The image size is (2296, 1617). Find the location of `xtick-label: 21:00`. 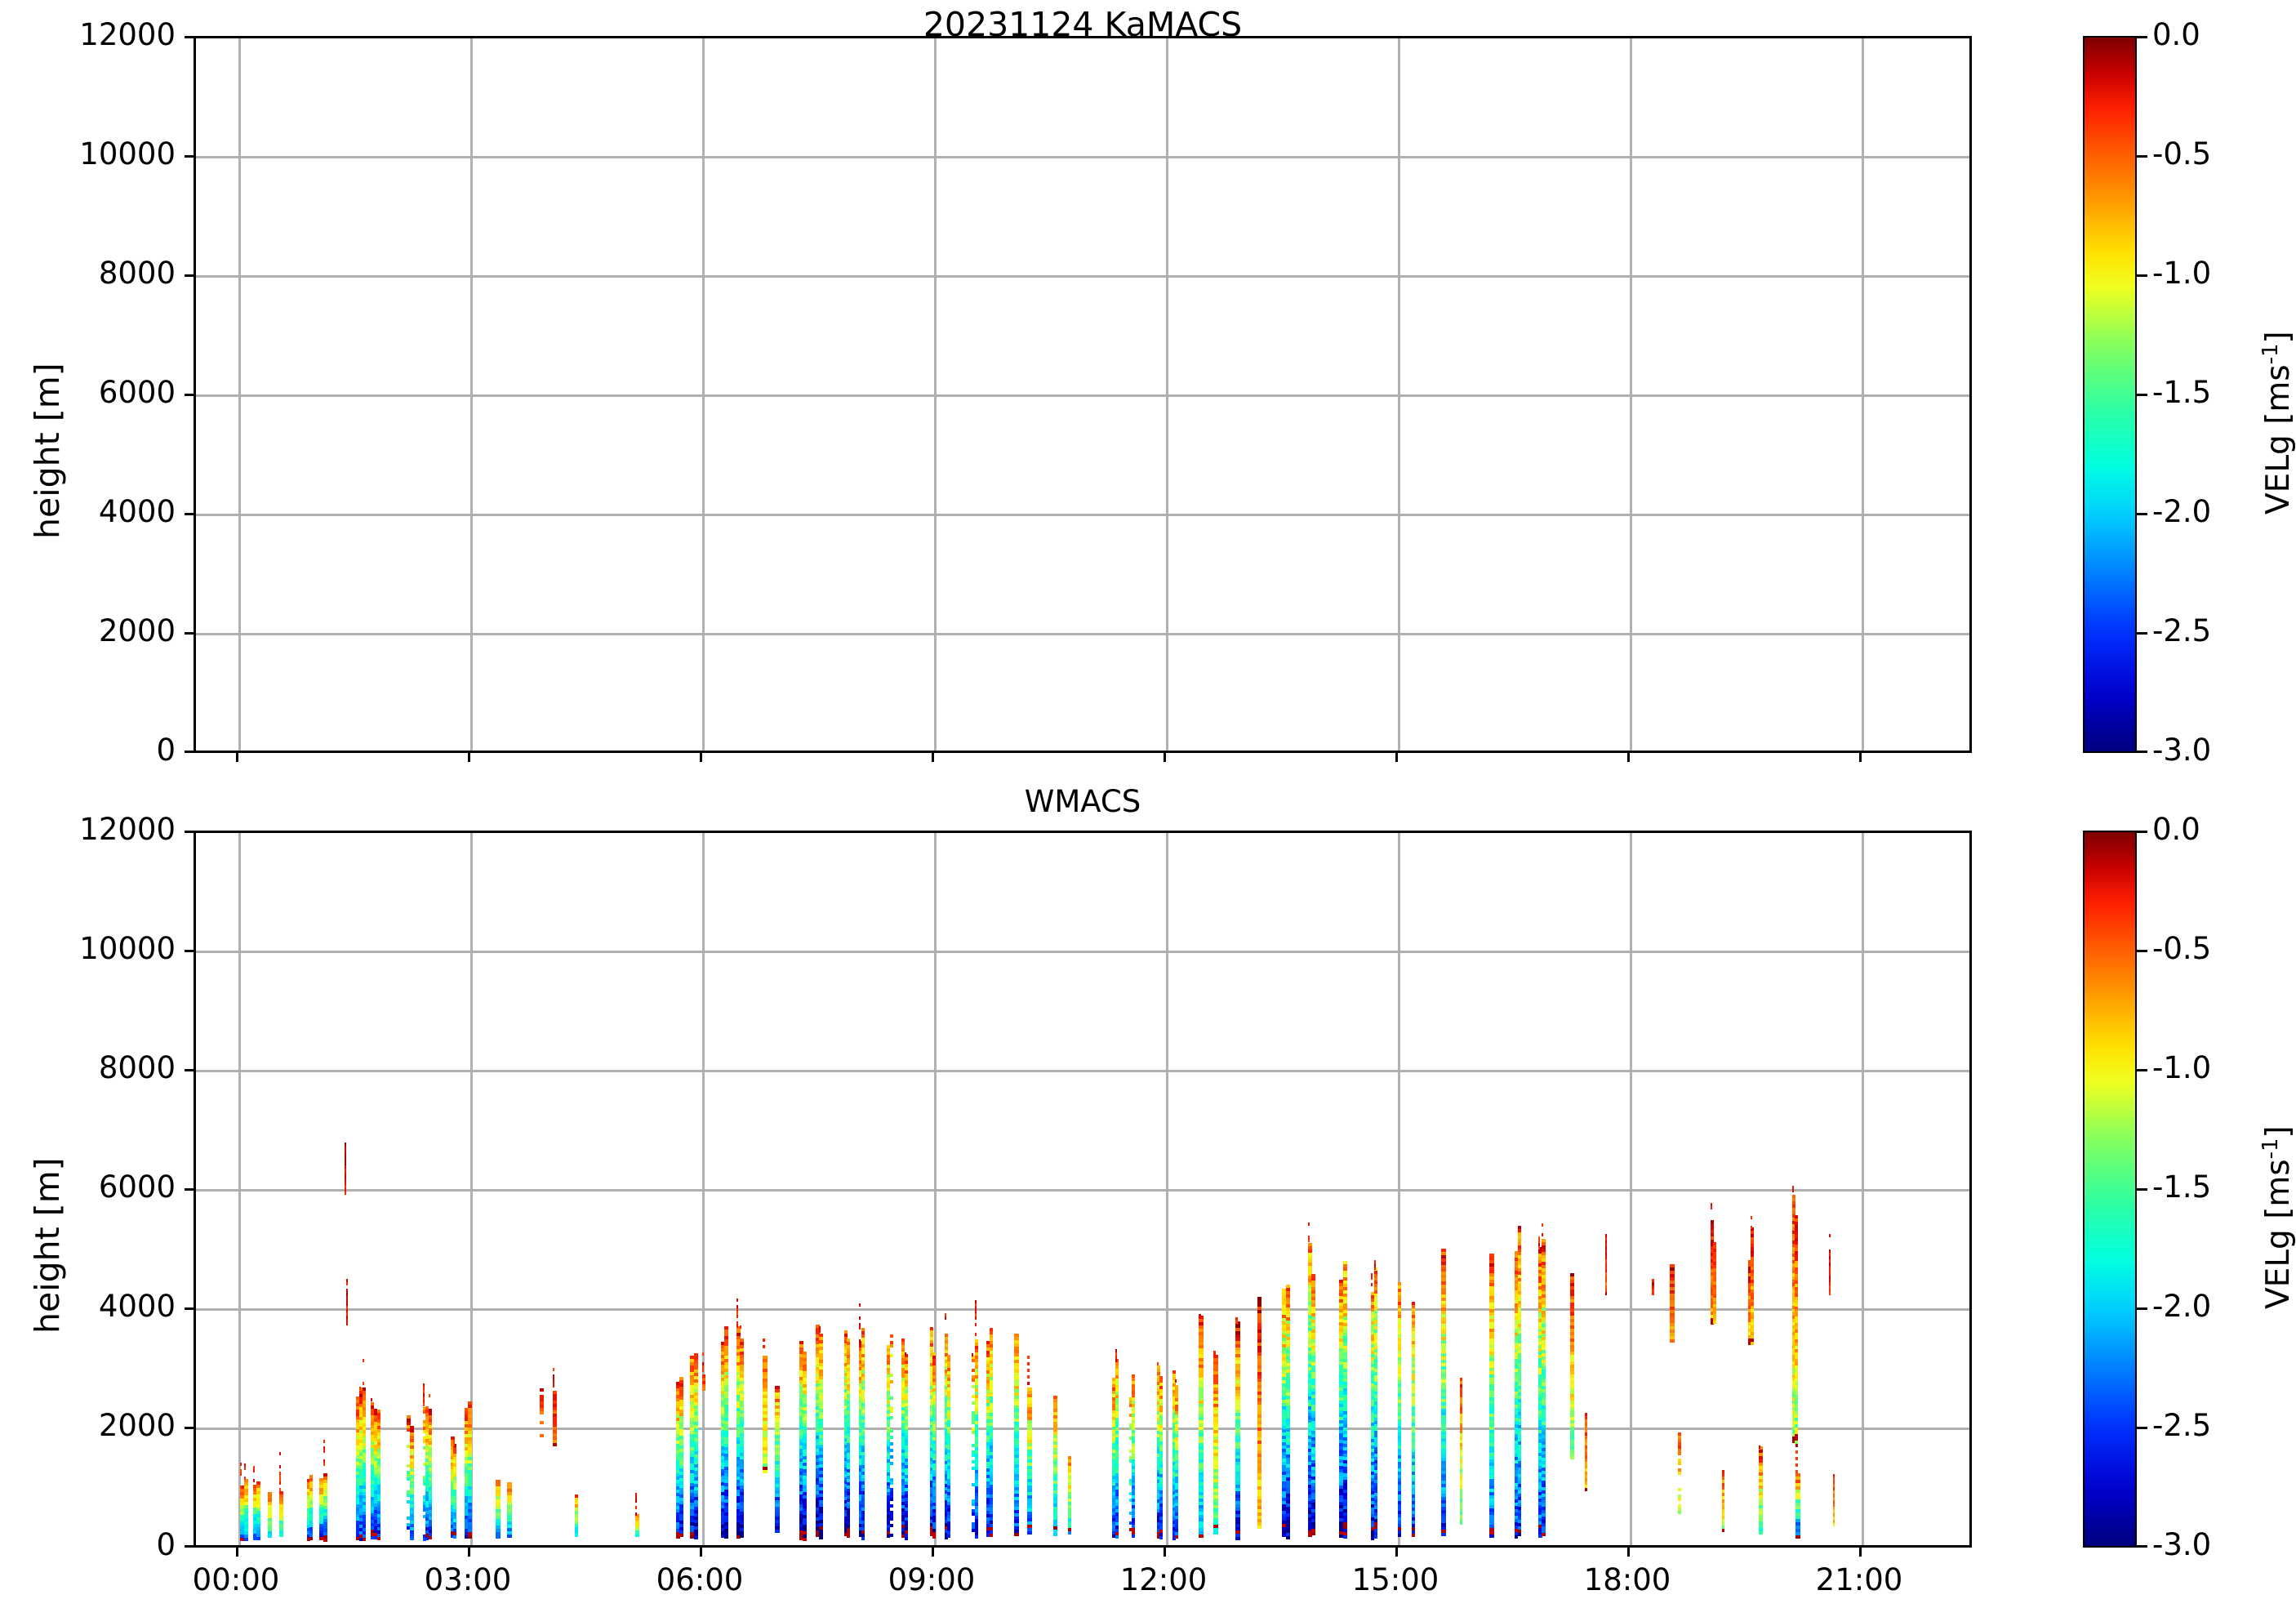

xtick-label: 21:00 is located at coordinates (1859, 1579).